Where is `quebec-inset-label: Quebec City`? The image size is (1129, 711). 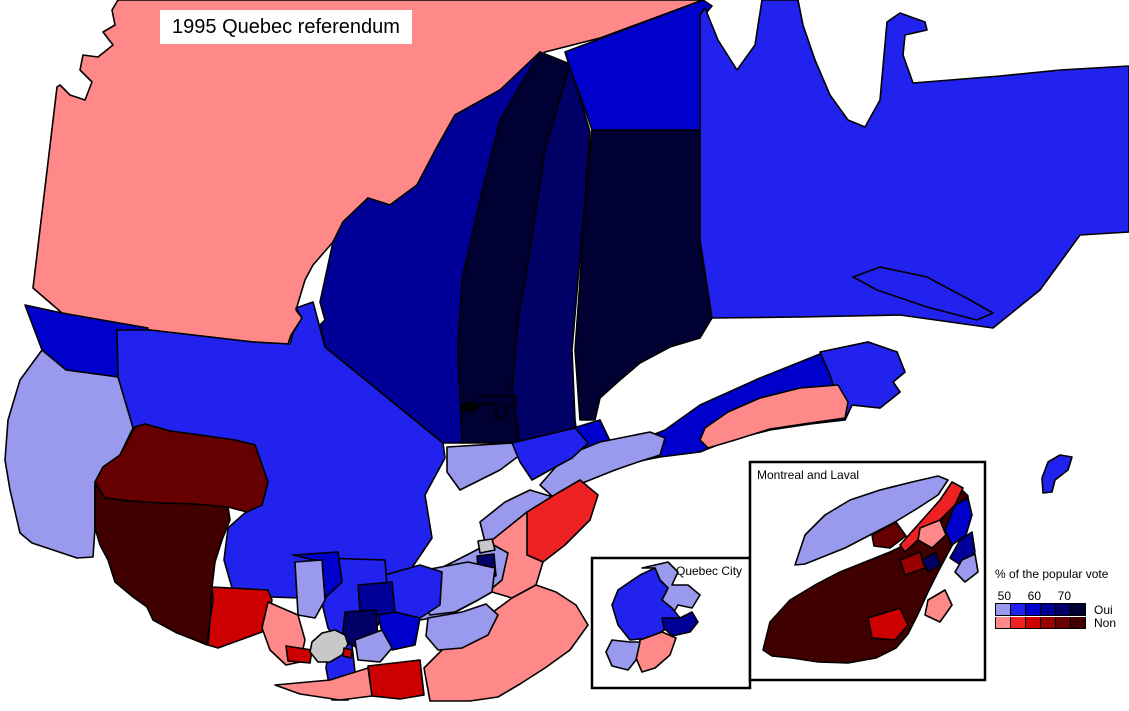 quebec-inset-label: Quebec City is located at coordinates (709, 571).